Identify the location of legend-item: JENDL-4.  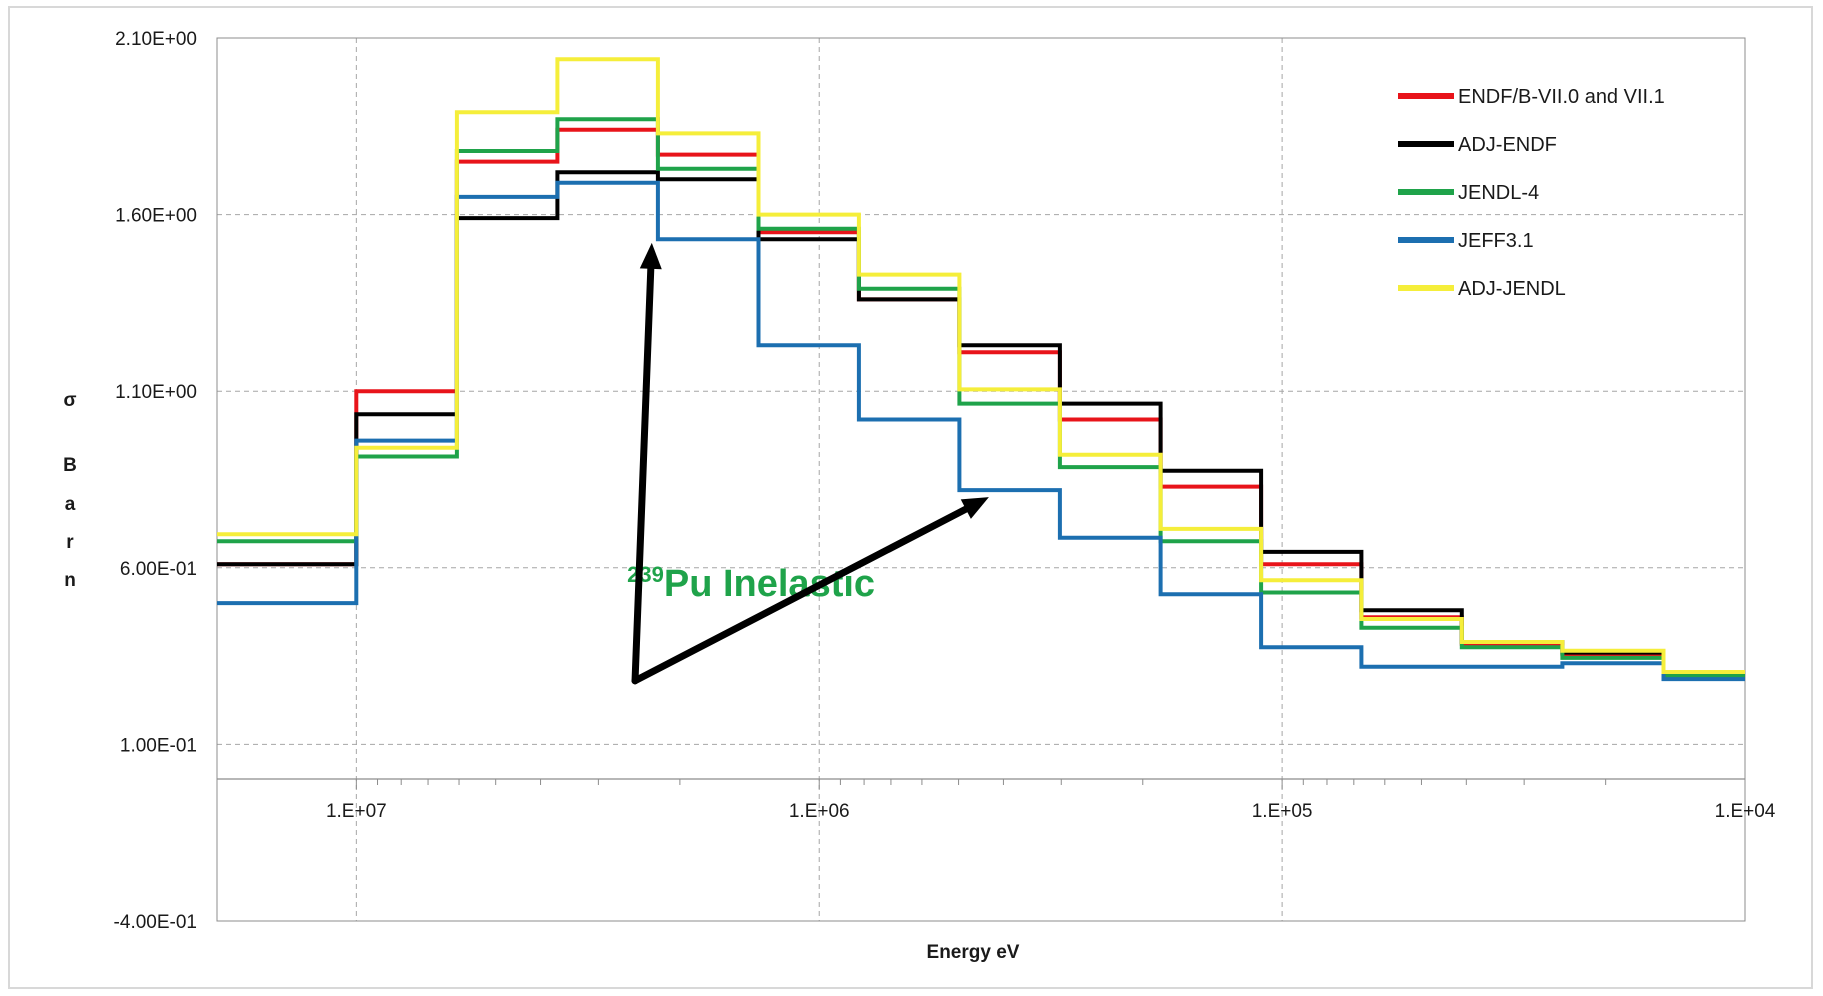
(1468, 193).